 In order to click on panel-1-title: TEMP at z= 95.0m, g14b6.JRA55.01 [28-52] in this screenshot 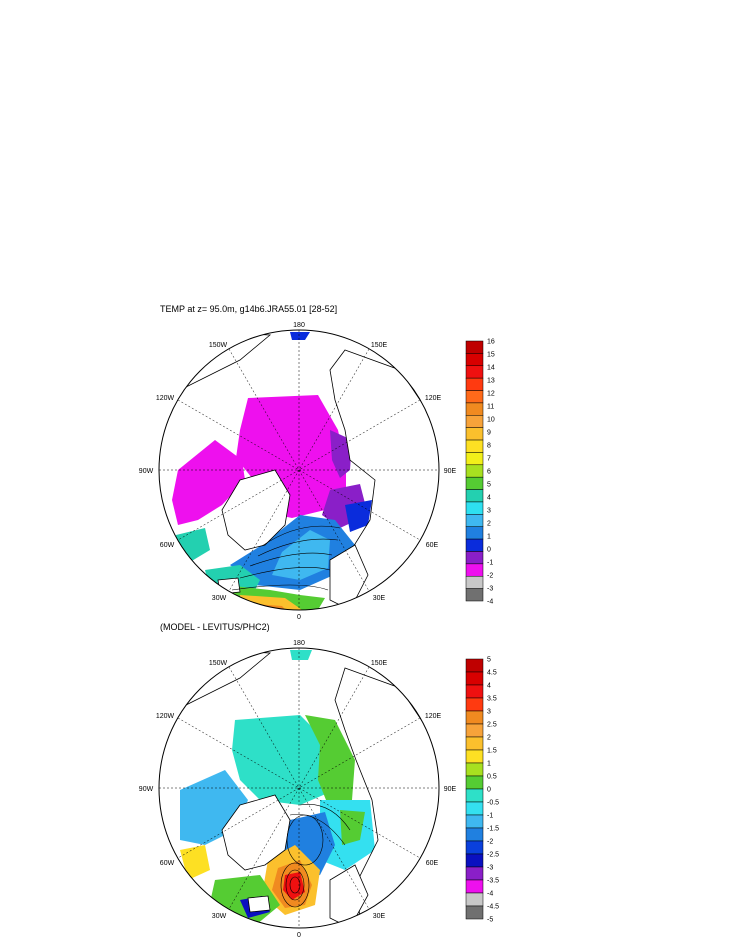, I will do `click(249, 309)`.